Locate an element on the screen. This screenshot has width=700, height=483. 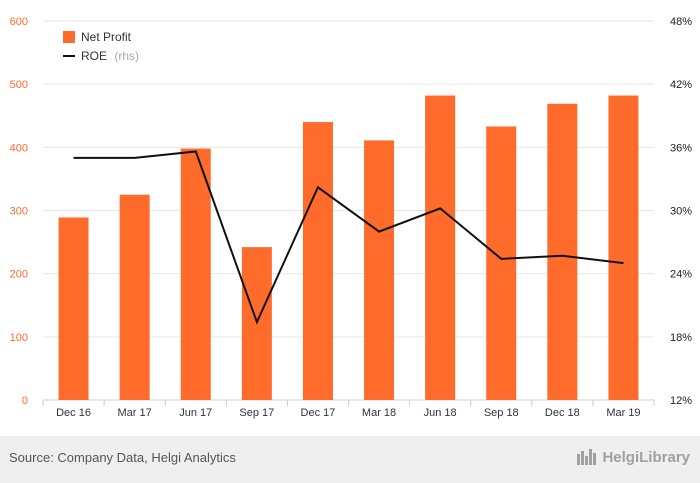
y-right-tick-label: 12% is located at coordinates (681, 401).